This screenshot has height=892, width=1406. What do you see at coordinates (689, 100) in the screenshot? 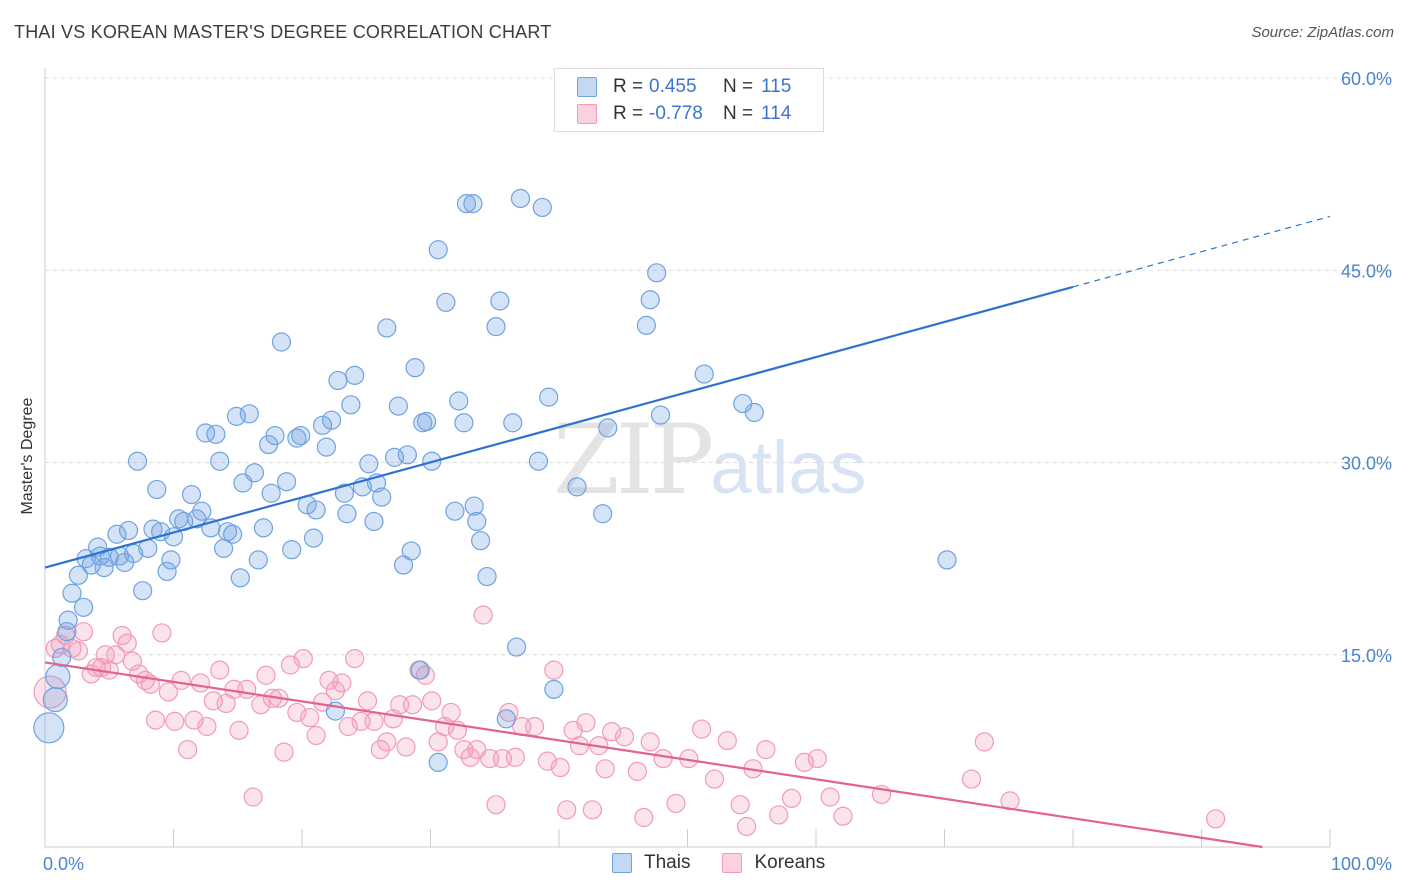
I see `stats-legend: R = 0.455 N = 115 R = -0.778 N = 114` at bounding box center [689, 100].